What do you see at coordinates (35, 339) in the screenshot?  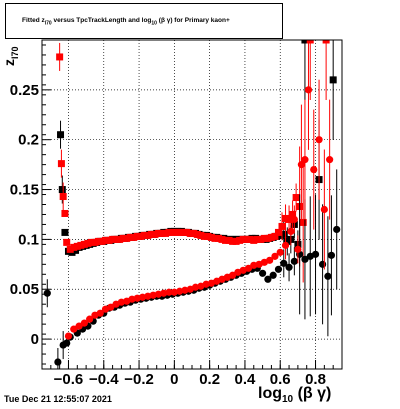 I see `y-tick-label: 0` at bounding box center [35, 339].